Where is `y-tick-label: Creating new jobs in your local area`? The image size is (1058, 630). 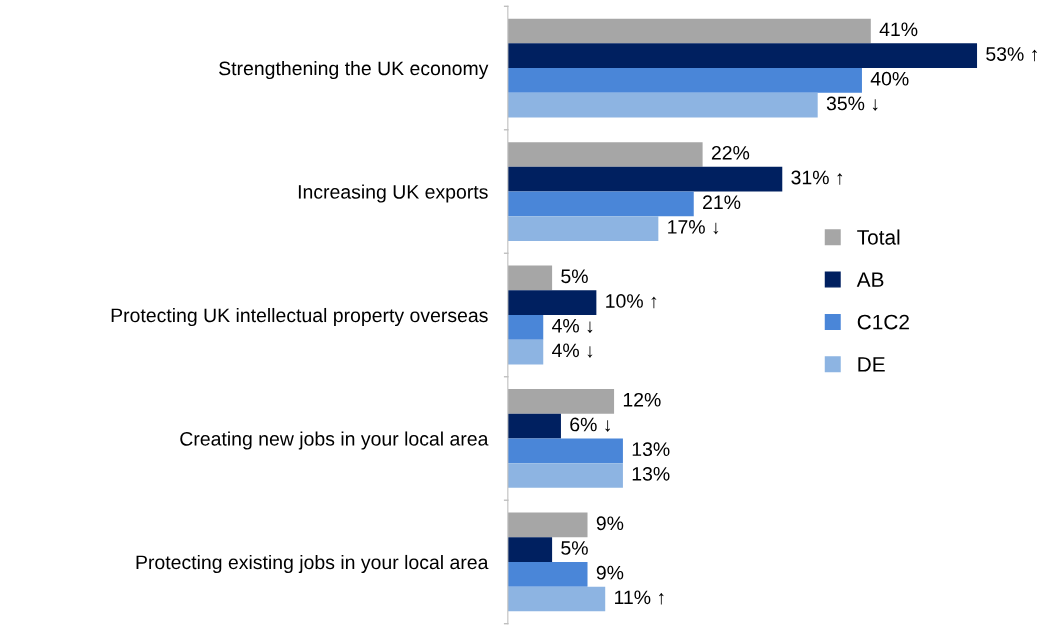
y-tick-label: Creating new jobs in your local area is located at coordinates (334, 440).